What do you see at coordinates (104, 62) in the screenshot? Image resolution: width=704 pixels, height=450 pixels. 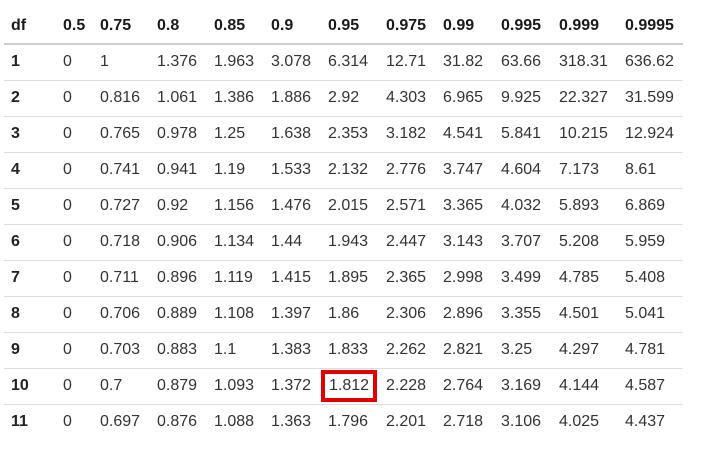 I see `table-cell: 1` at bounding box center [104, 62].